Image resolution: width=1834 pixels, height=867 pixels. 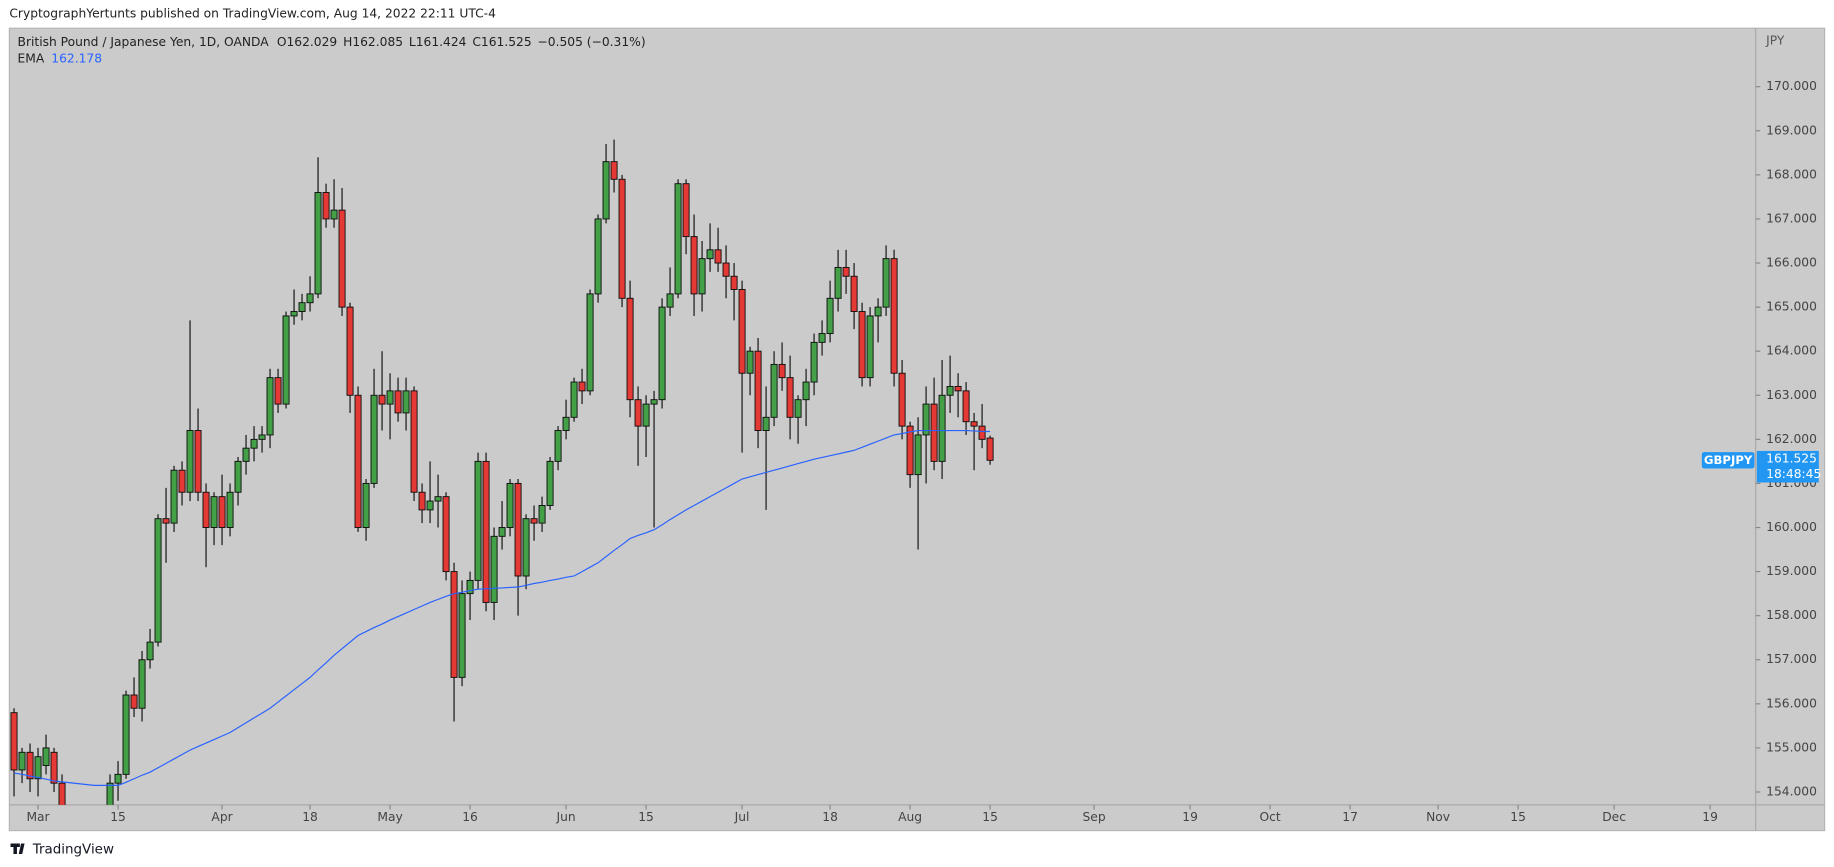 I want to click on y-tick-label: 159.000, so click(x=1791, y=571).